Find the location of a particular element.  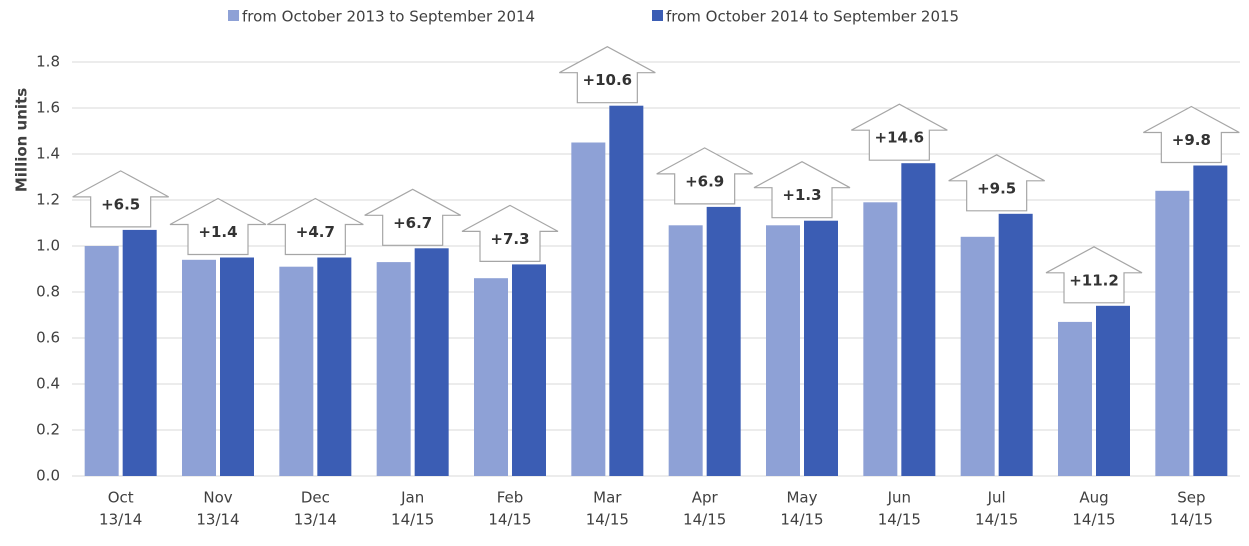

growth-label: +4.7 is located at coordinates (315, 232).